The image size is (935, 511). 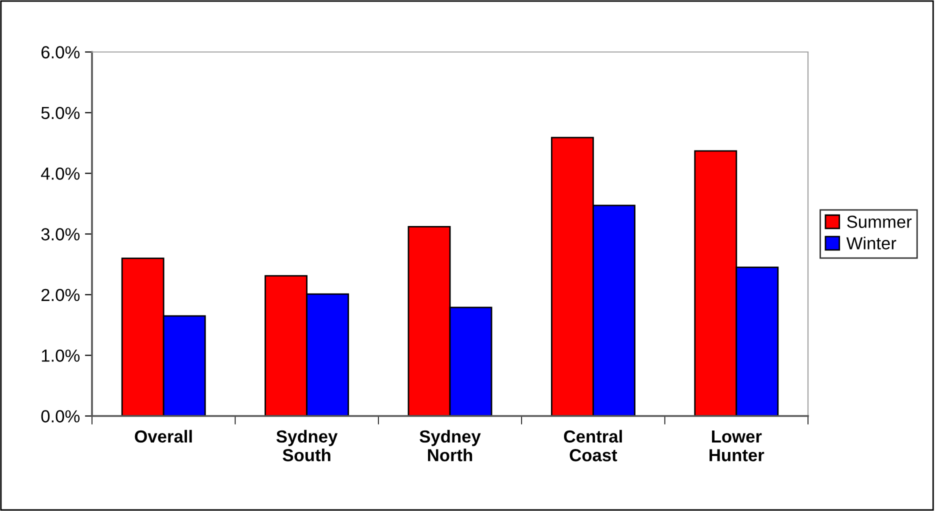 I want to click on y-tick-label: 2.0%, so click(x=61, y=295).